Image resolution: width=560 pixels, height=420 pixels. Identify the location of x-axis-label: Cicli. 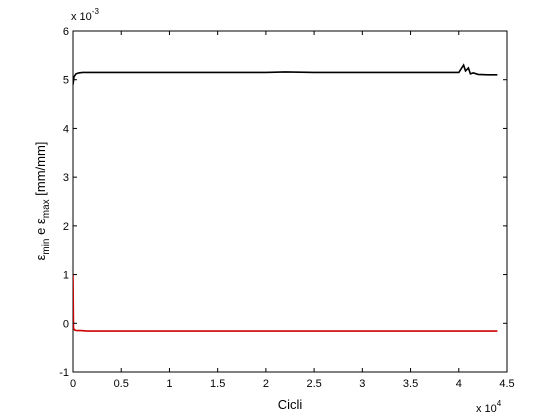
(290, 404).